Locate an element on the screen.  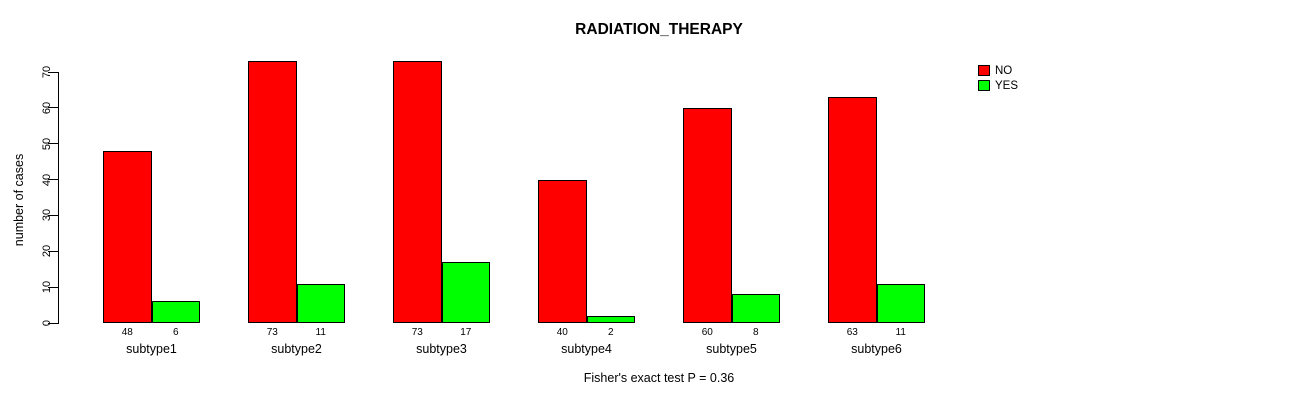
annotation-fisher-test: Fisher's exact test P = 0.36 is located at coordinates (659, 378).